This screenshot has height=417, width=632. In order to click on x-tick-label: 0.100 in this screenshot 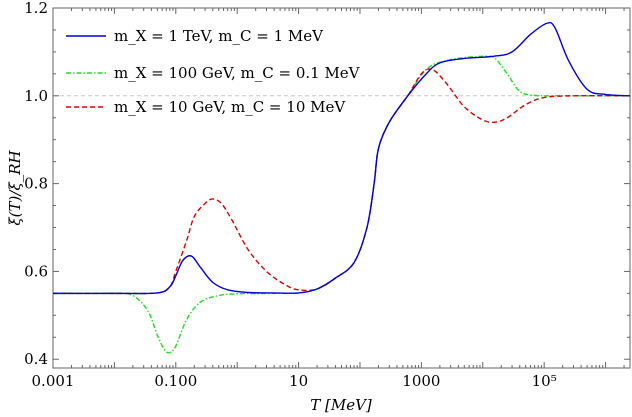, I will do `click(175, 381)`.